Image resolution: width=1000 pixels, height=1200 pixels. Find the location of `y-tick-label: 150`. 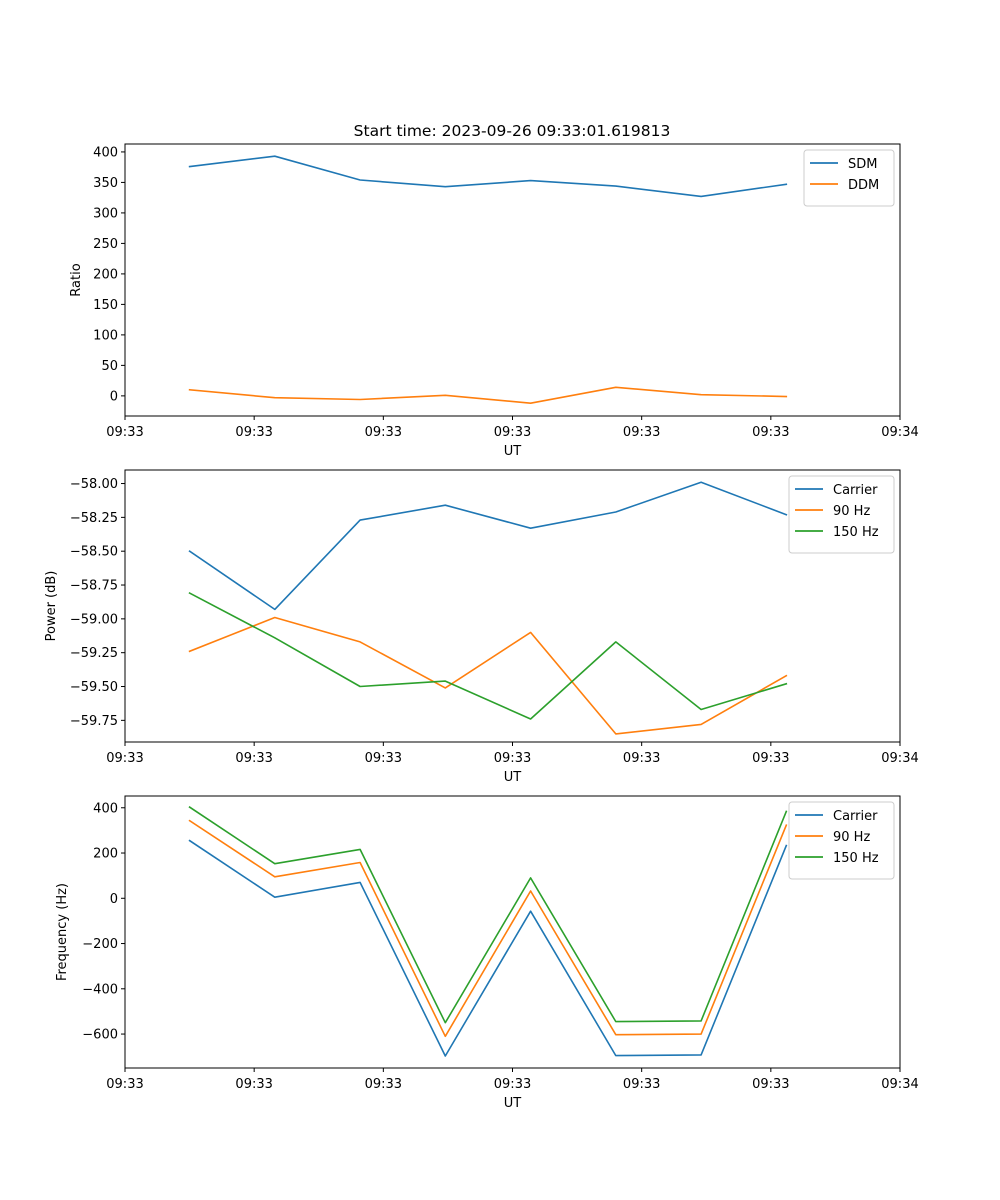

y-tick-label: 150 is located at coordinates (105, 305).